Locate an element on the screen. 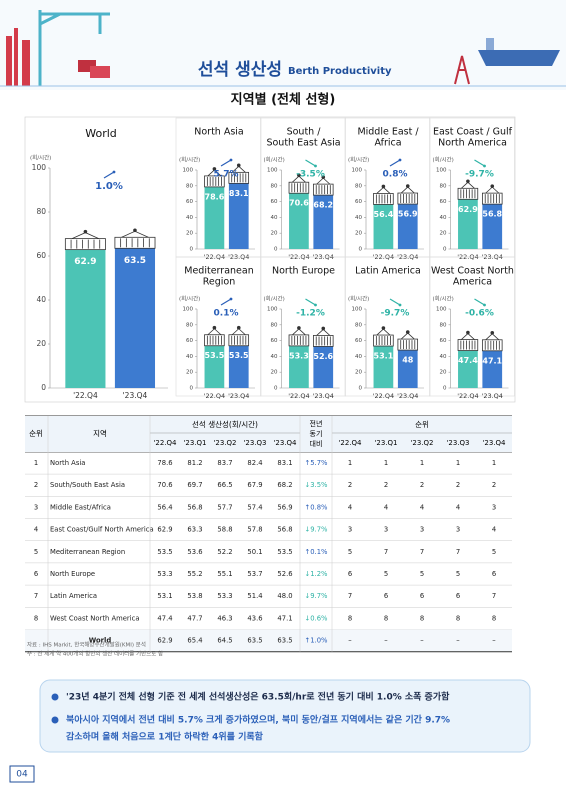  table-cell: 47.7 is located at coordinates (194, 618).